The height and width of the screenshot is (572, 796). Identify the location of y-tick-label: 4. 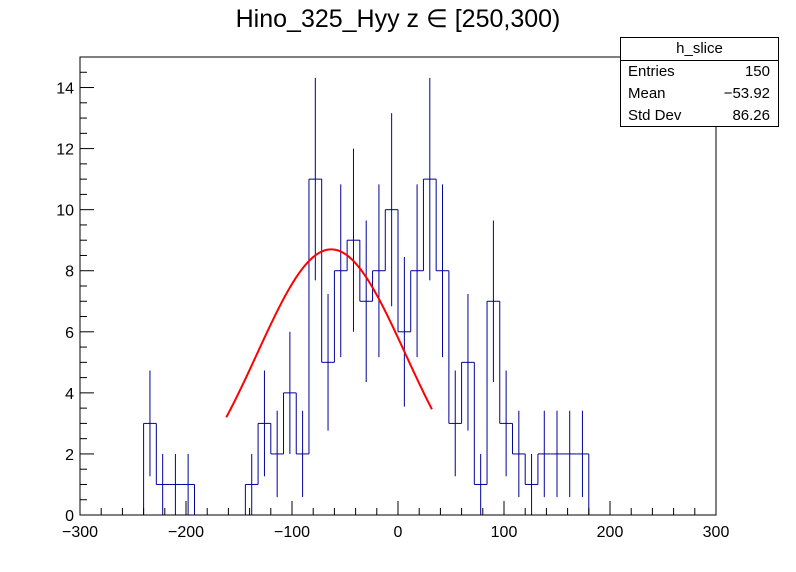
(69, 394).